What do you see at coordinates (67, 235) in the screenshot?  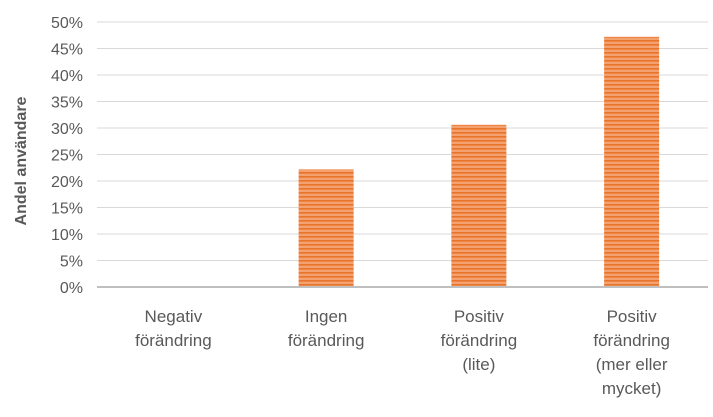 I see `y-tick-label: 10%` at bounding box center [67, 235].